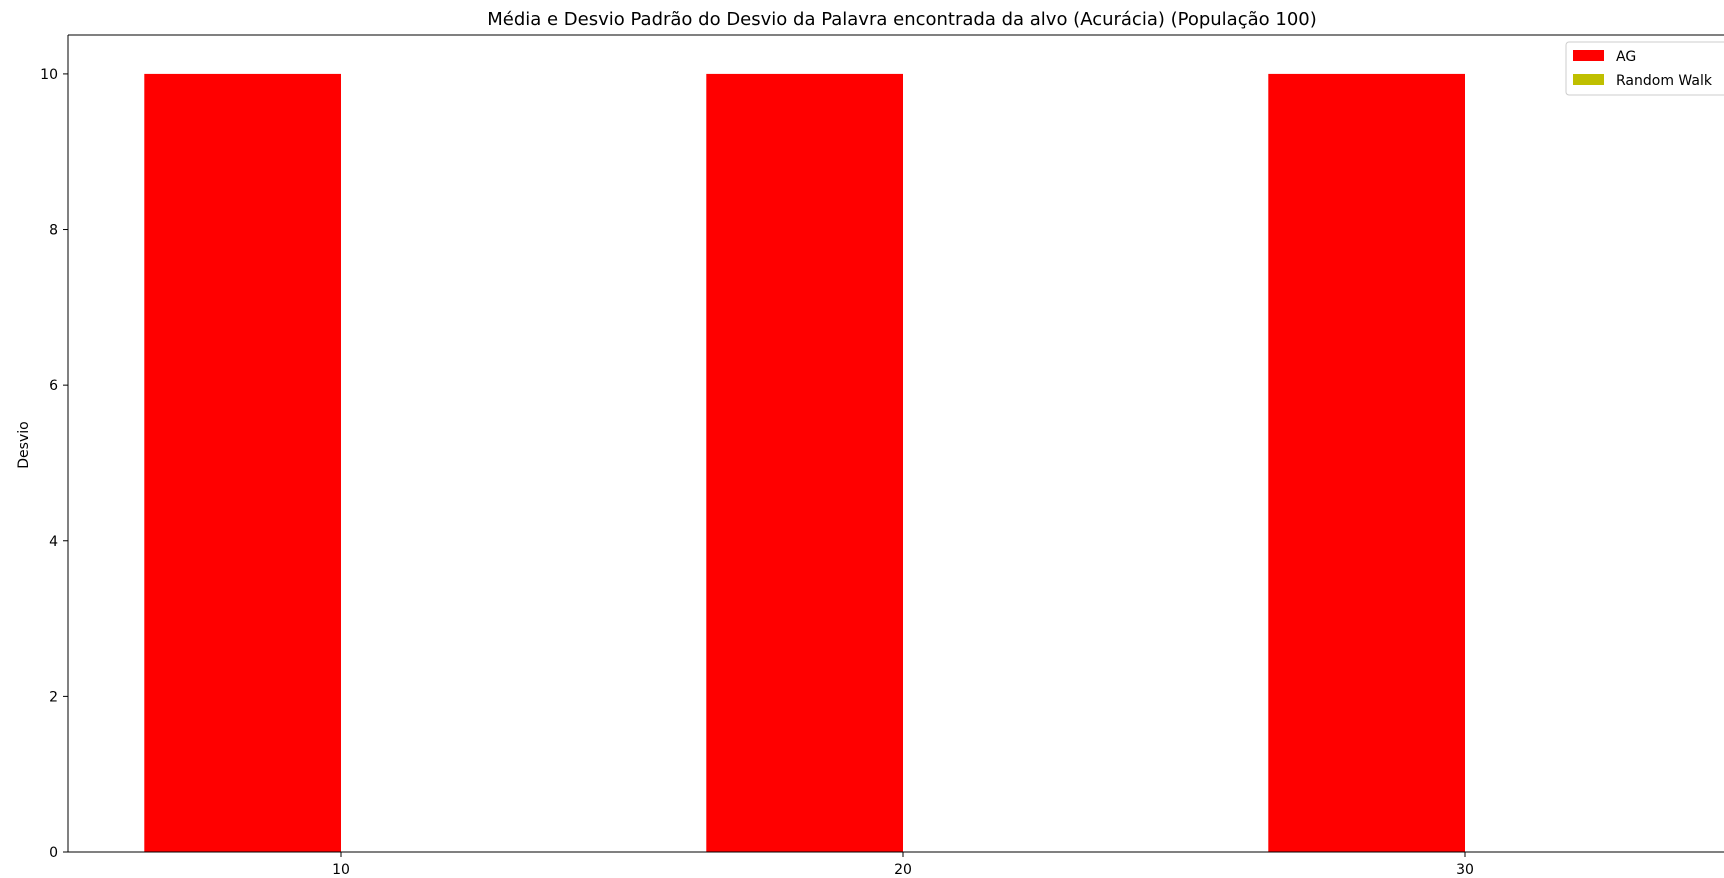 The height and width of the screenshot is (878, 1724). What do you see at coordinates (341, 870) in the screenshot?
I see `x-tick-label: 10` at bounding box center [341, 870].